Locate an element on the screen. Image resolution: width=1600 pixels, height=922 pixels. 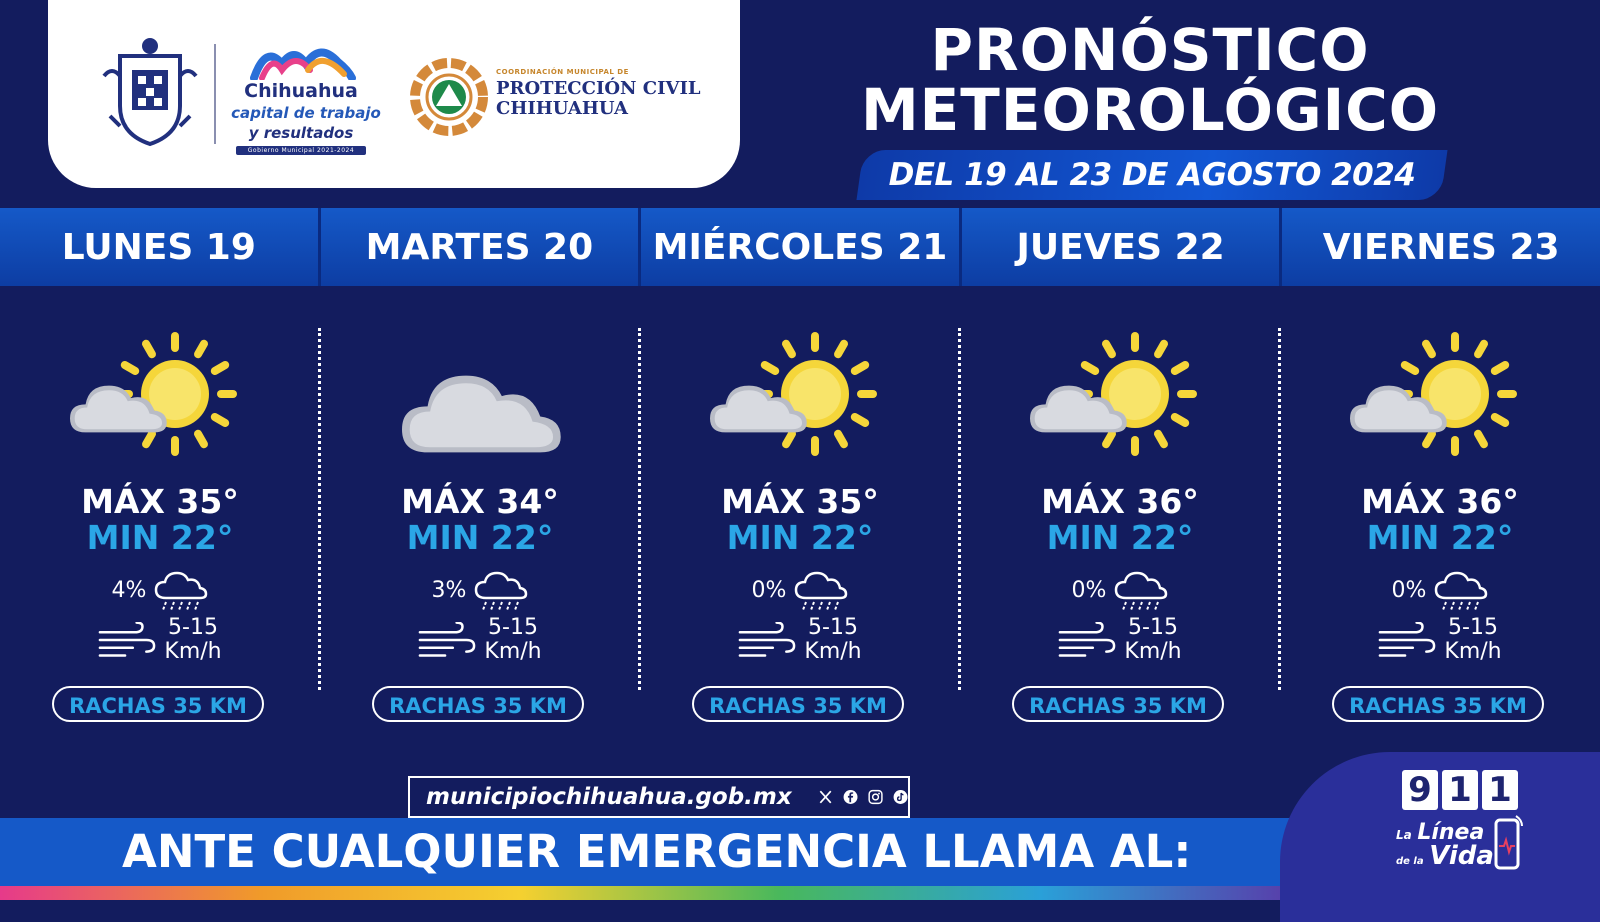
day-header-2: MARTES 20 is located at coordinates (481, 247).